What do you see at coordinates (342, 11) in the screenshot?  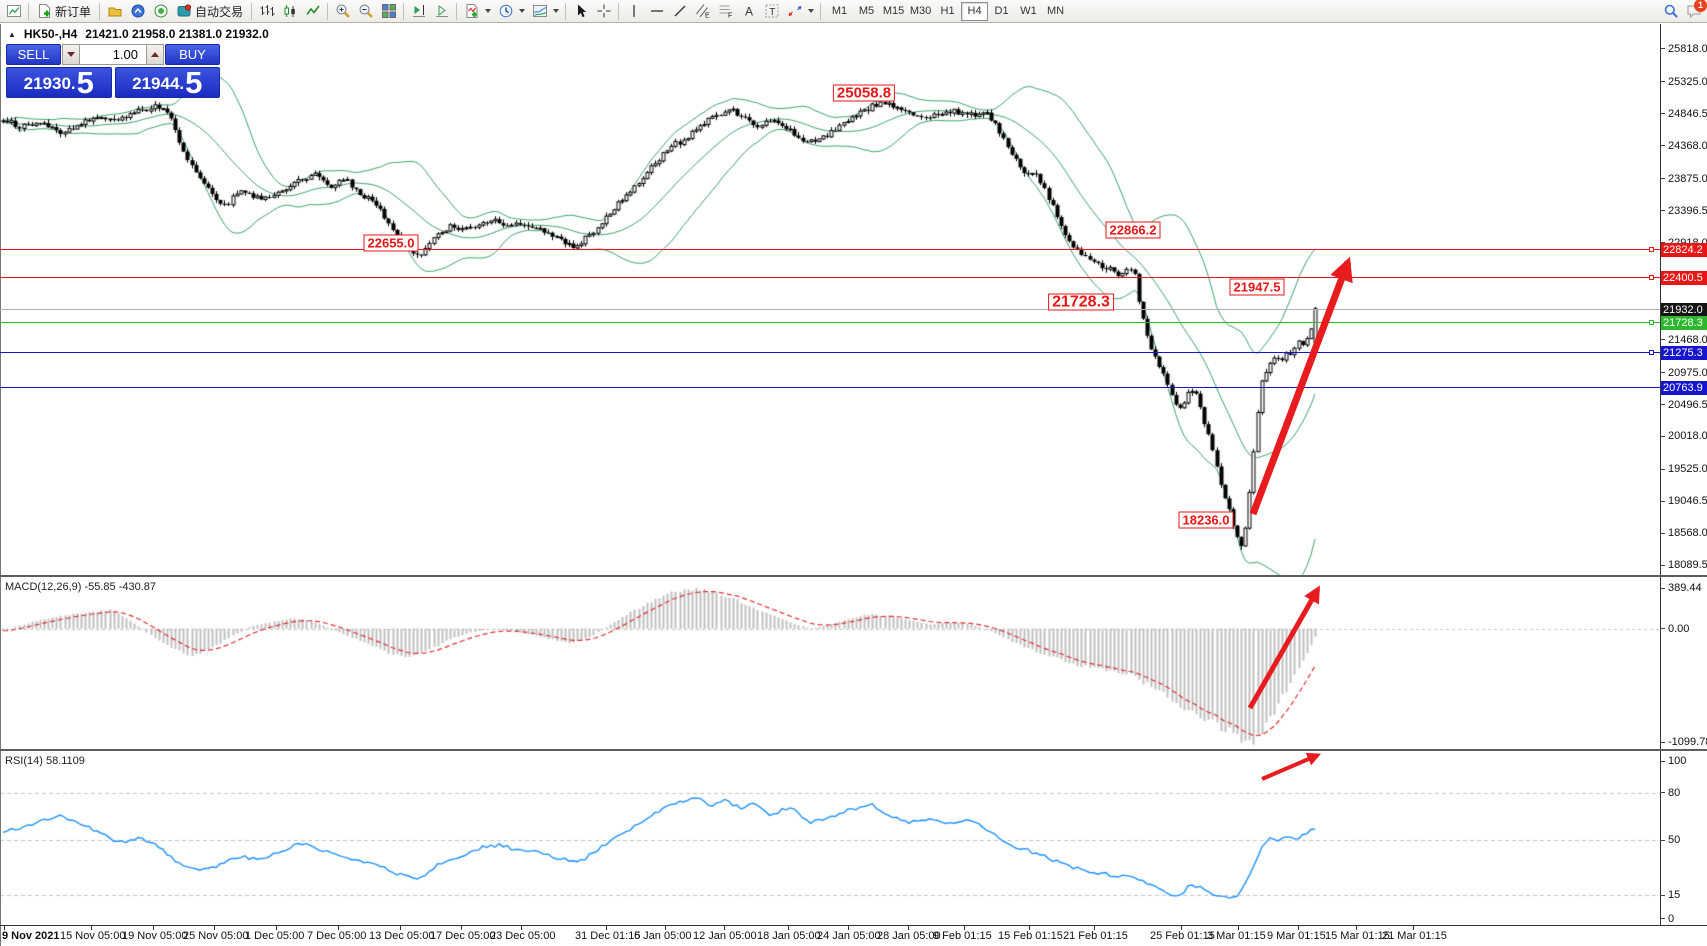 I see `zoom-in-button` at bounding box center [342, 11].